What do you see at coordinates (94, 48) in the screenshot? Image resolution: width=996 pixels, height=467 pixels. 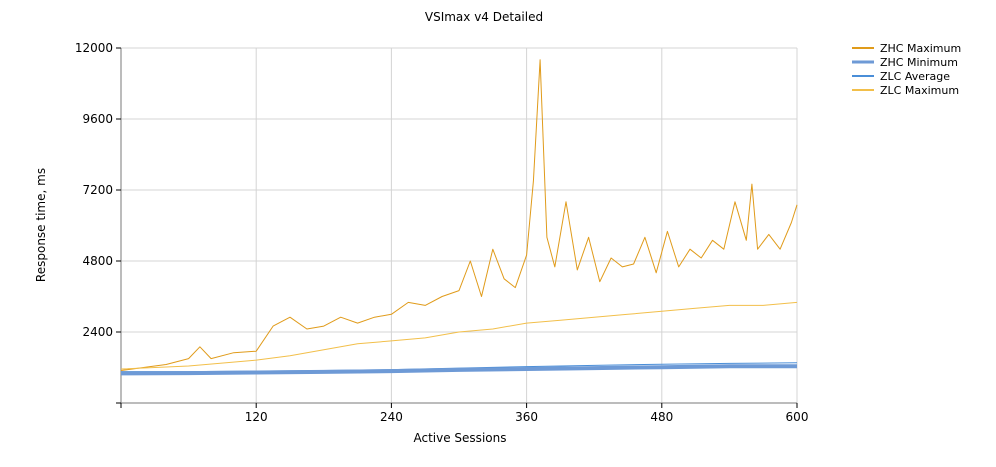 I see `y-tick-label: 12000` at bounding box center [94, 48].